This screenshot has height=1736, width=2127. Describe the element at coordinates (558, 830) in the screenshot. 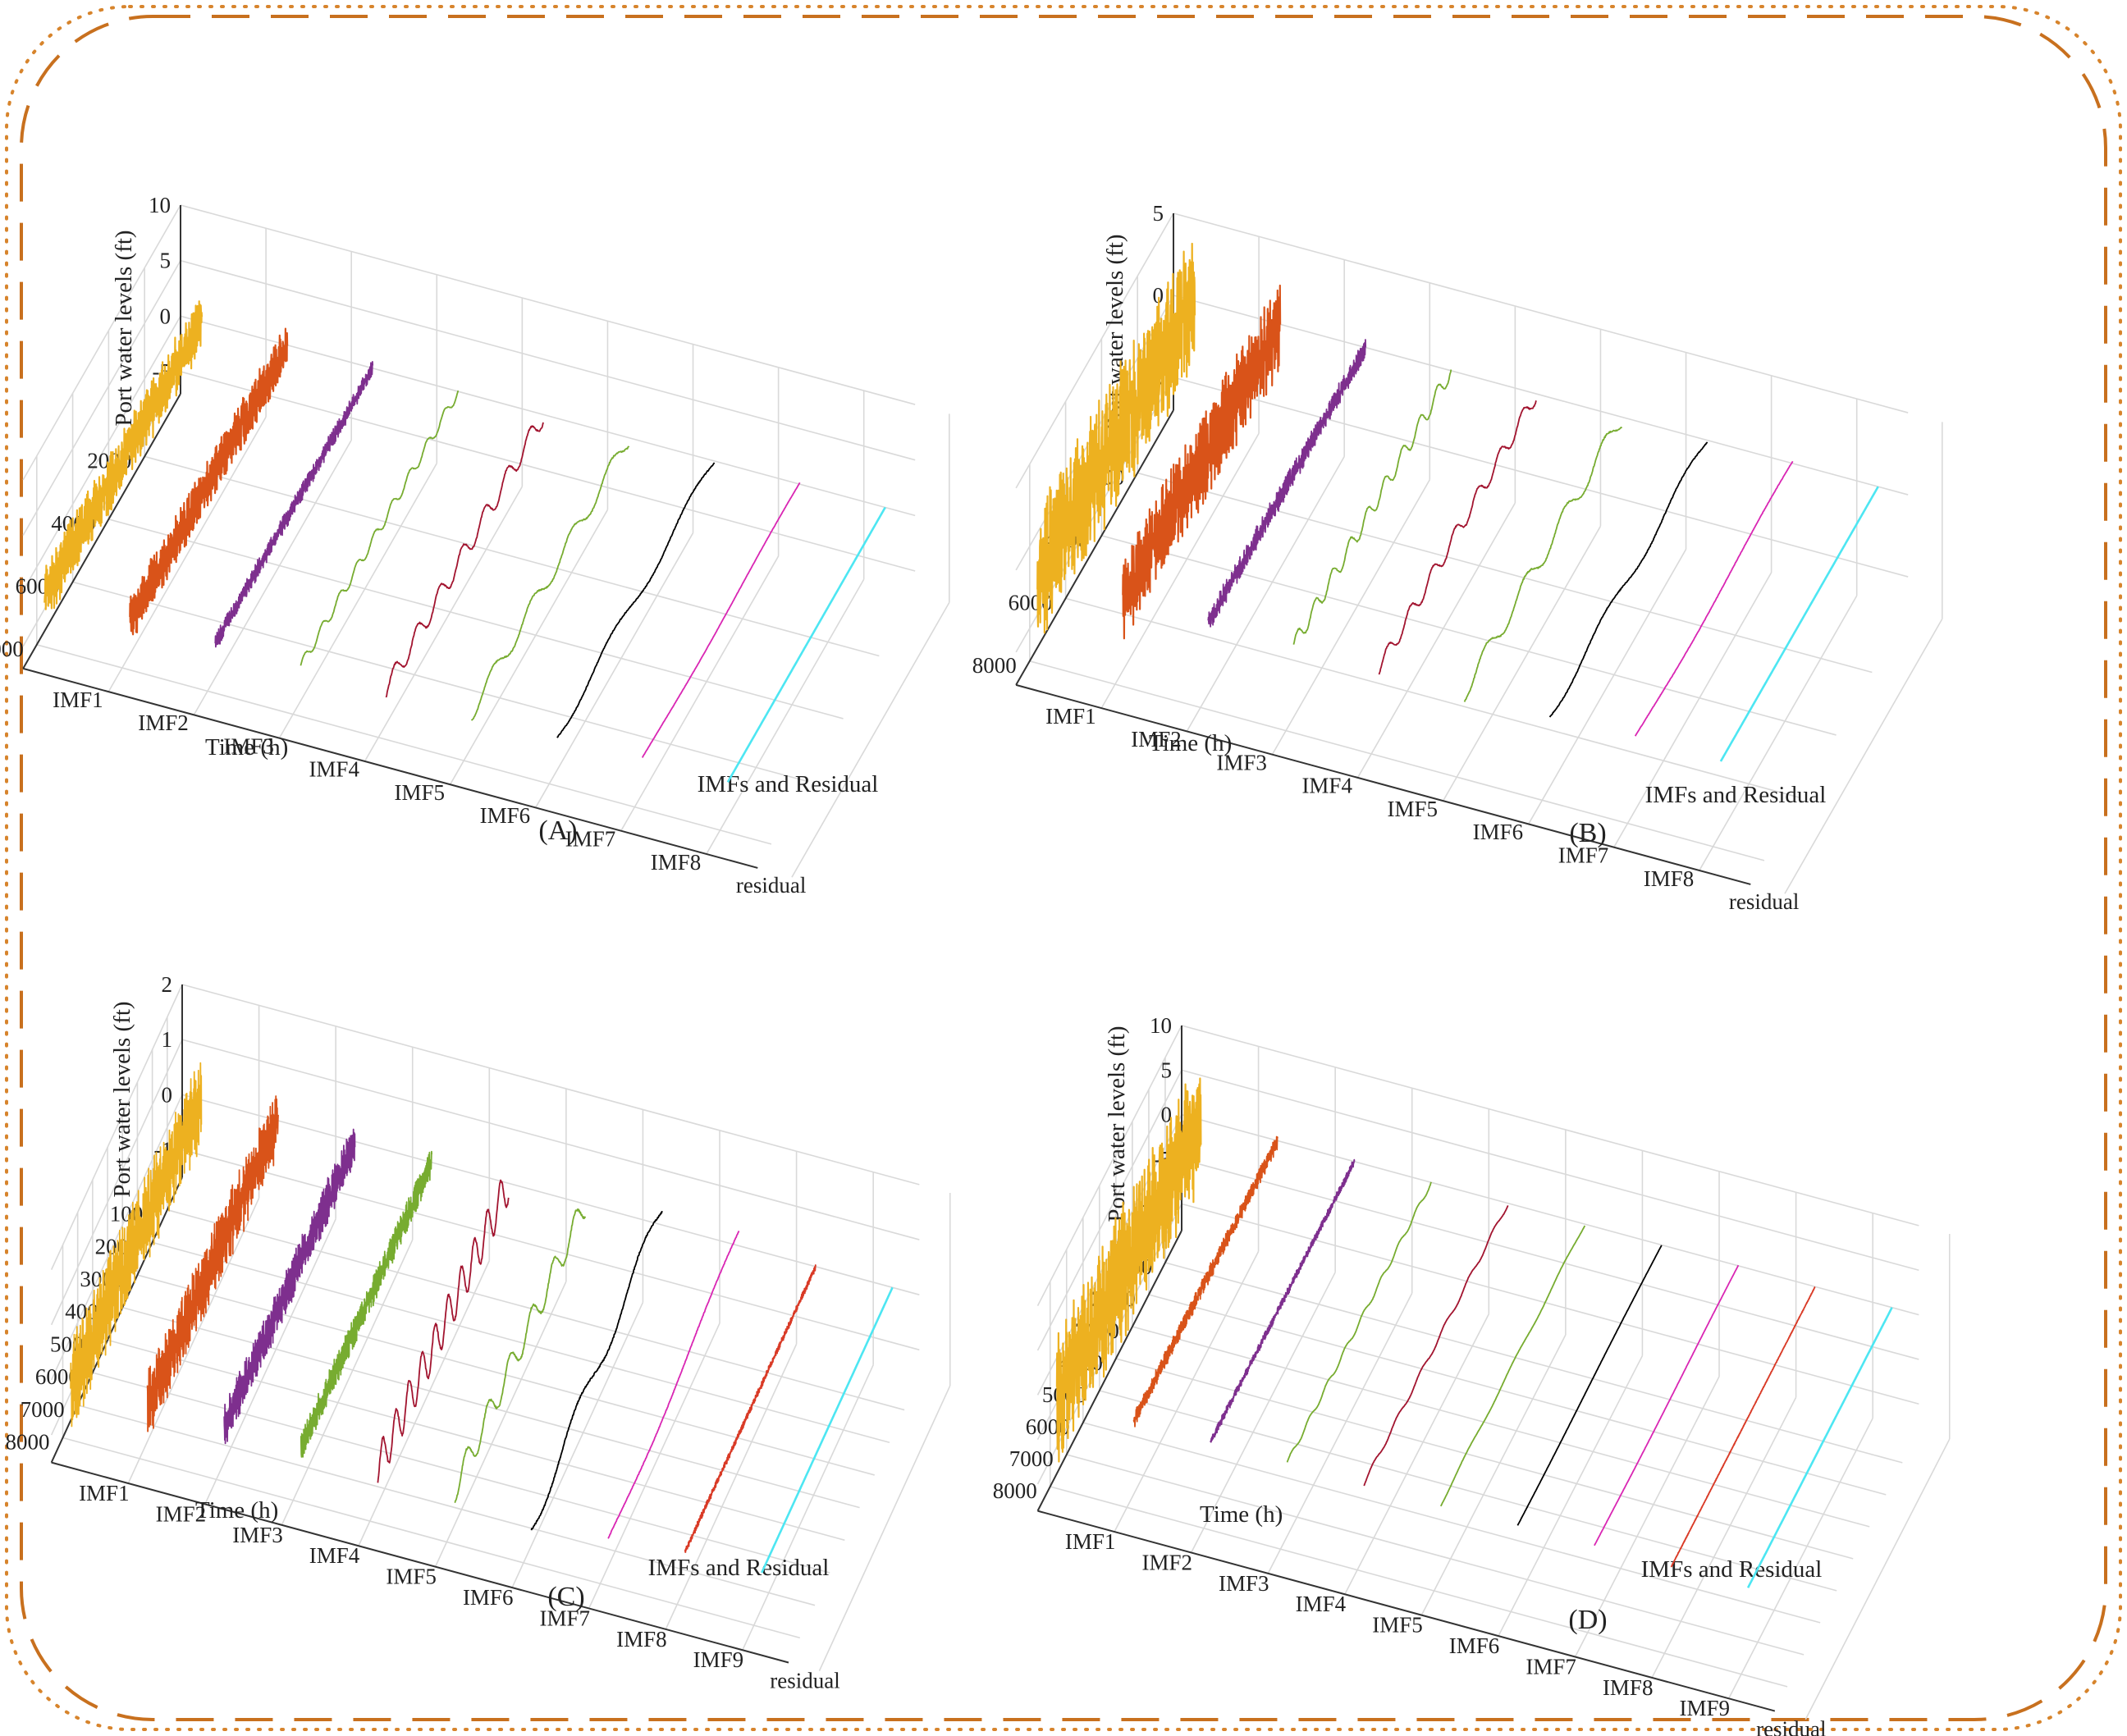

I see `panel-label: (A)` at that location.